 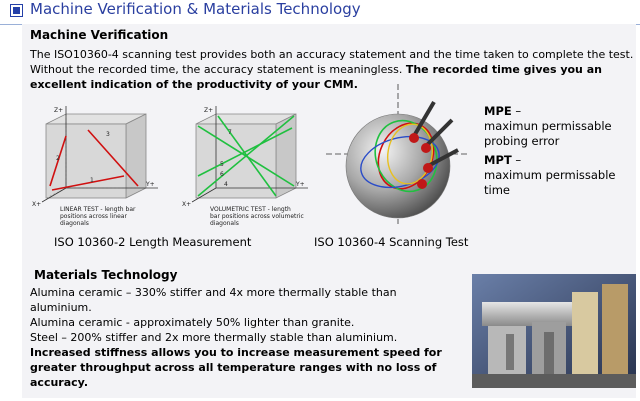 I want to click on linear-note-2: positions across linear, so click(x=93, y=216).